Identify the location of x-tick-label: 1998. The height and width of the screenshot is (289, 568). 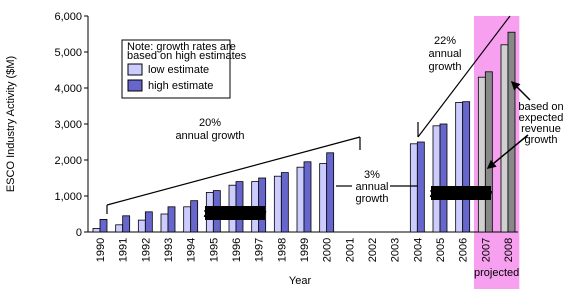
(282, 250).